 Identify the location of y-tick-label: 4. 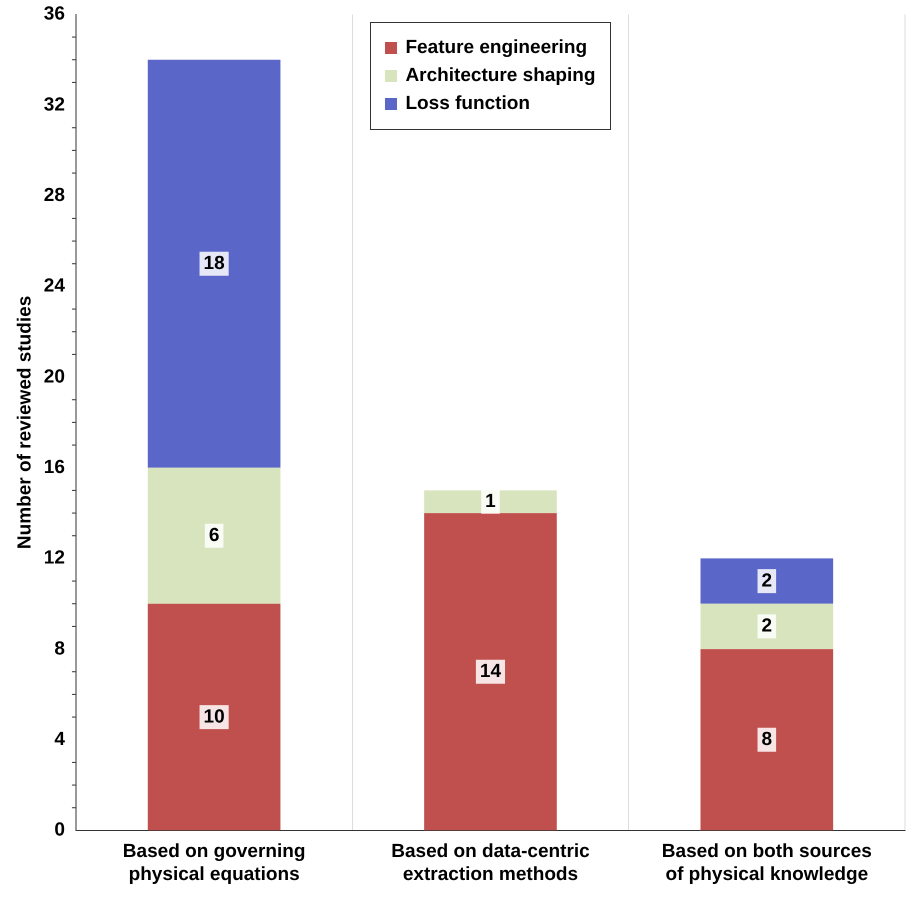
(60, 739).